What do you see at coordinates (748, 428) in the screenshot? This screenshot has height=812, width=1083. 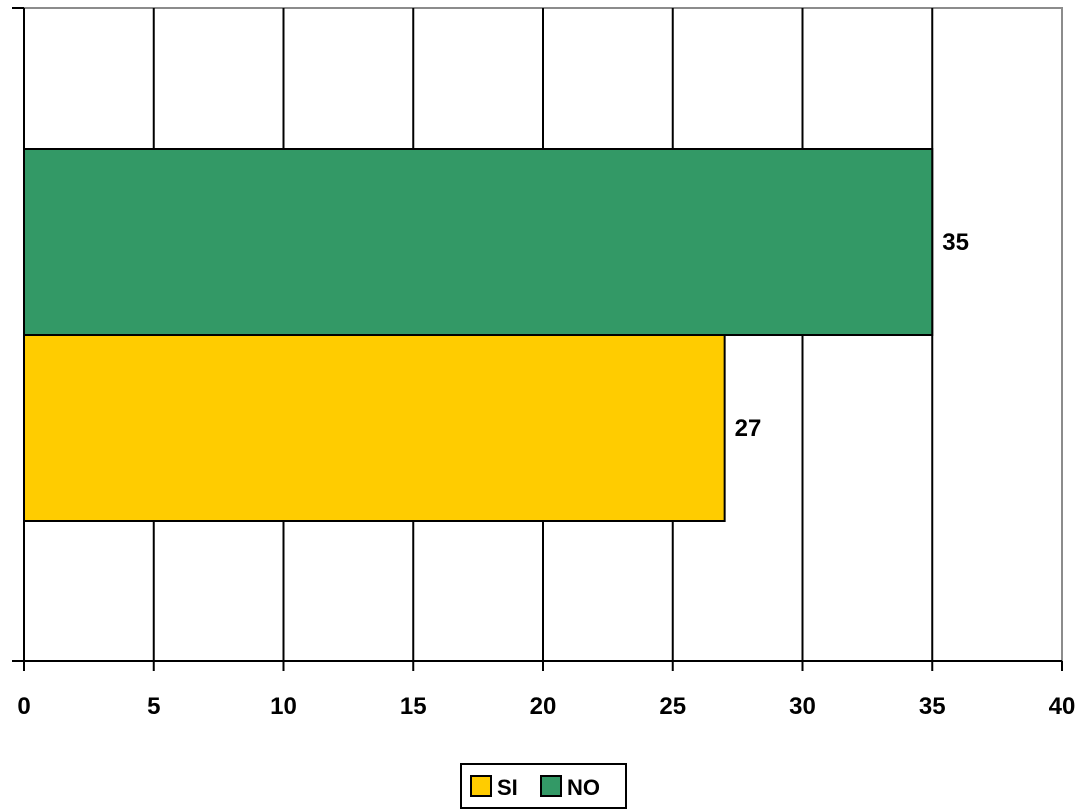 I see `data-label-si: 27` at bounding box center [748, 428].